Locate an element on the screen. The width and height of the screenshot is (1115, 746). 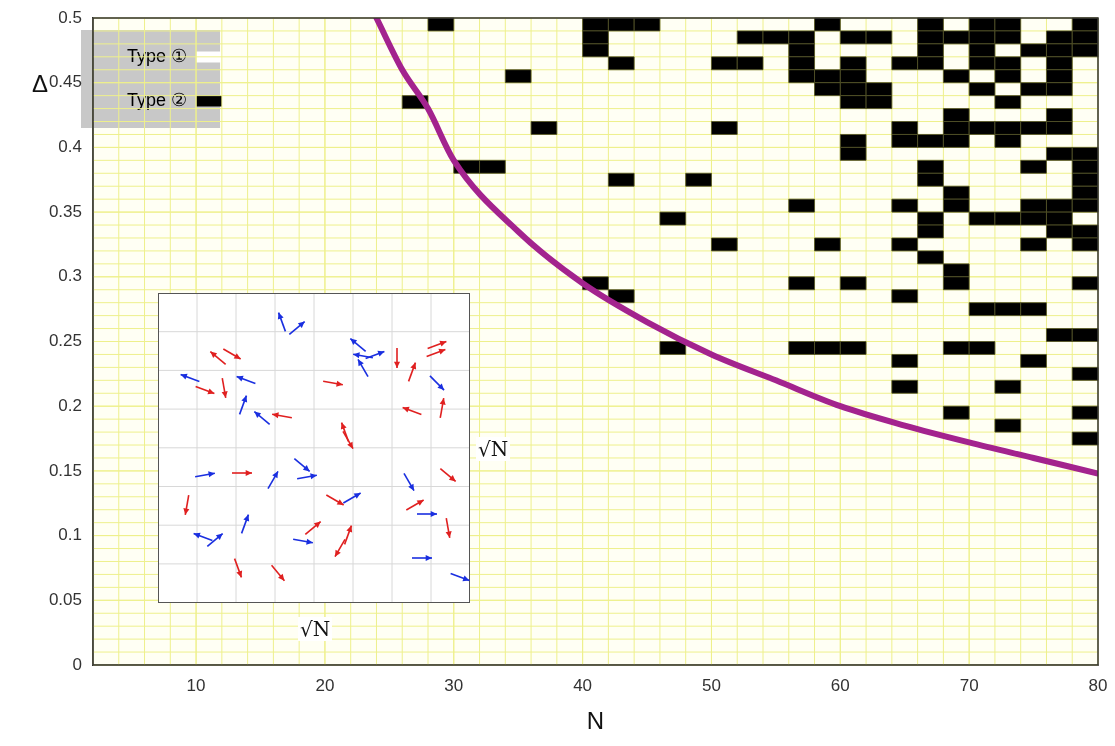
x-tick-label: 80 is located at coordinates (1098, 685).